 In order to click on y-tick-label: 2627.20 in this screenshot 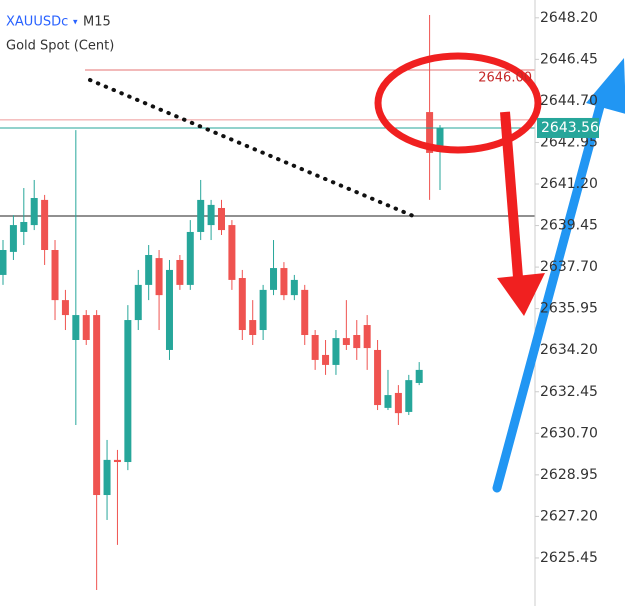, I will do `click(569, 516)`.